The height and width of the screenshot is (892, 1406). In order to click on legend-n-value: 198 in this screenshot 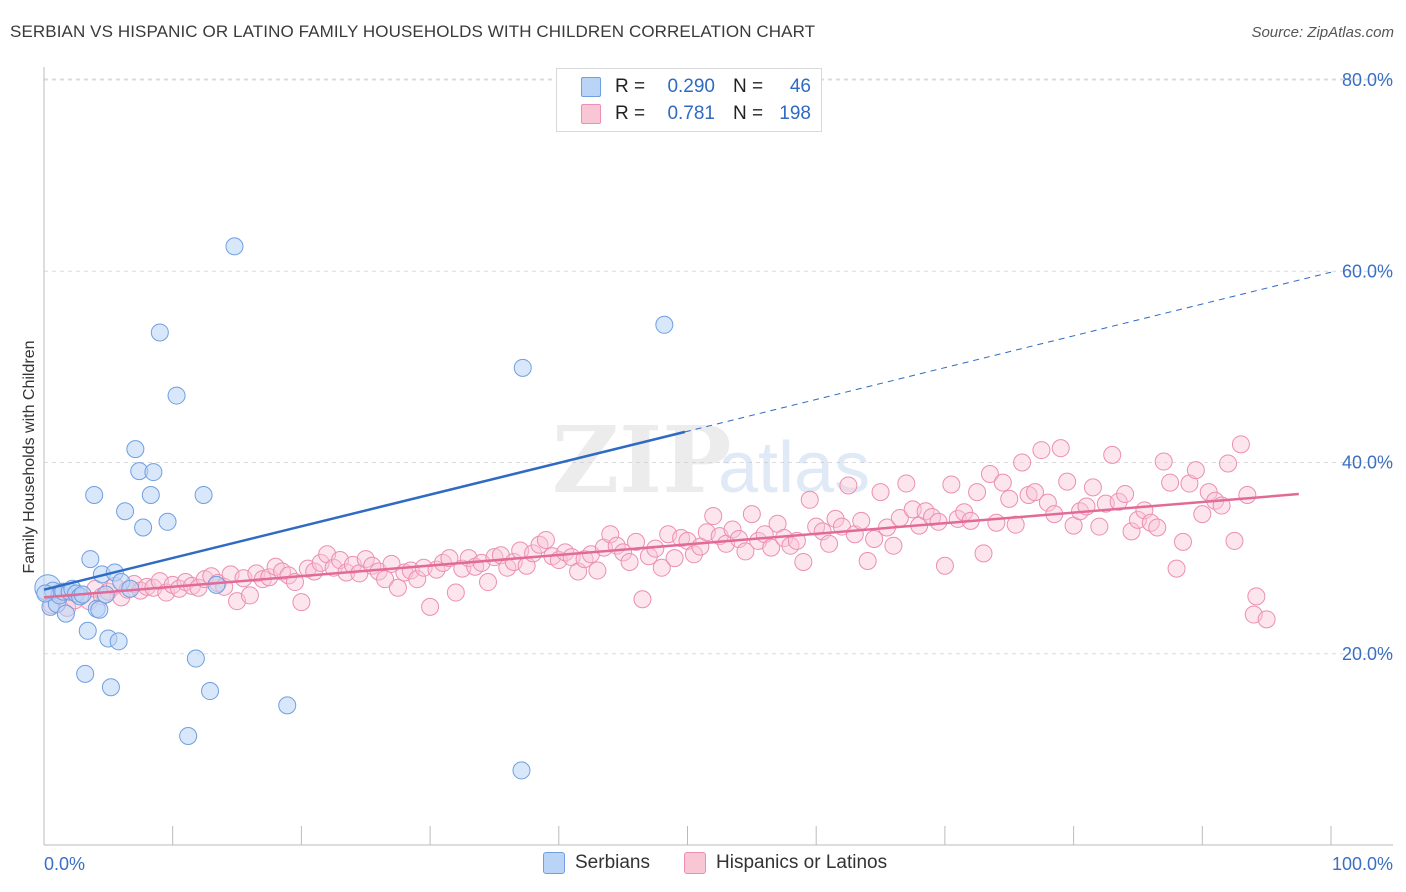, I will do `click(795, 113)`.